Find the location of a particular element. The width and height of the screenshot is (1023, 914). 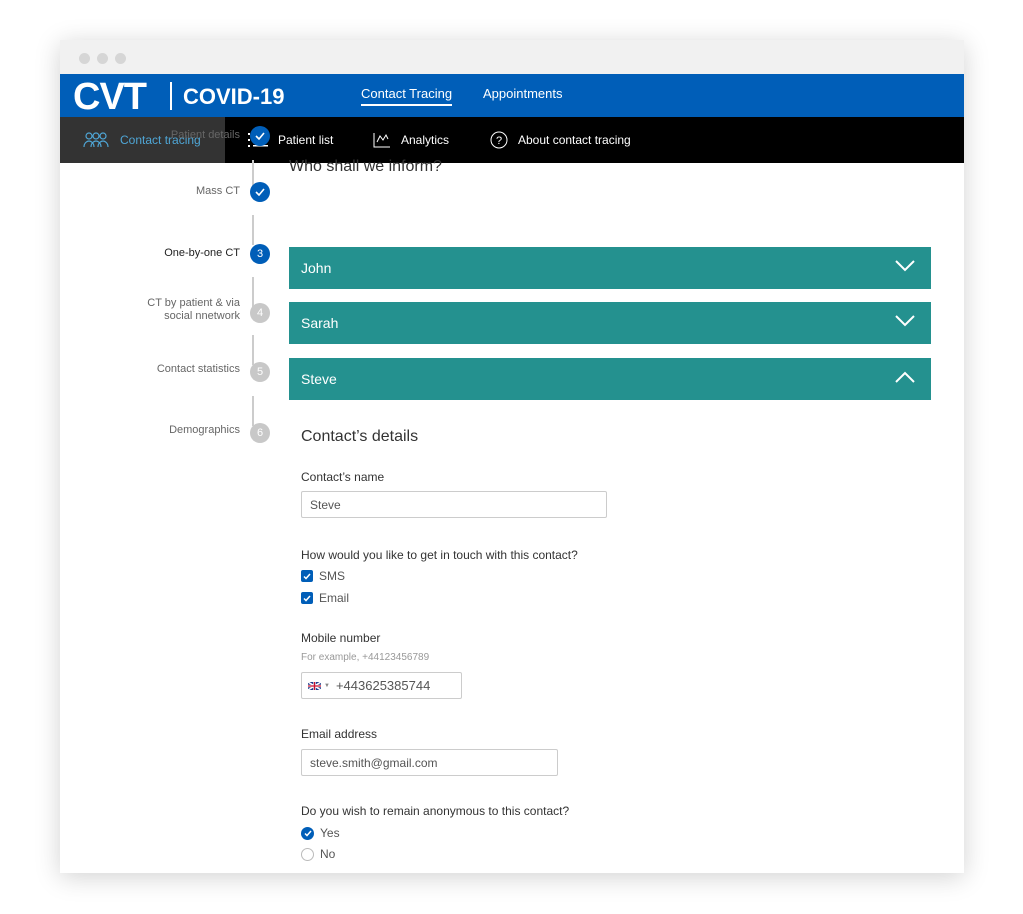

anonymous-no-radio: No is located at coordinates (318, 854).